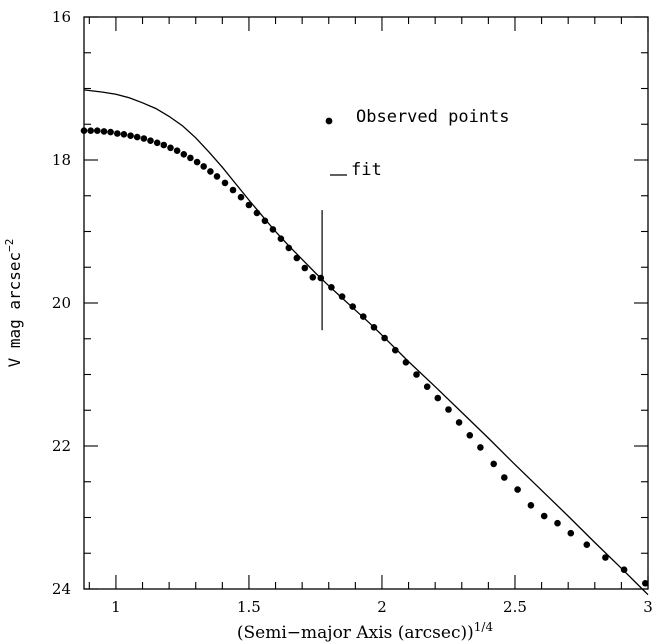 The image size is (655, 643). Describe the element at coordinates (61, 160) in the screenshot. I see `y-tick-label: 18` at that location.